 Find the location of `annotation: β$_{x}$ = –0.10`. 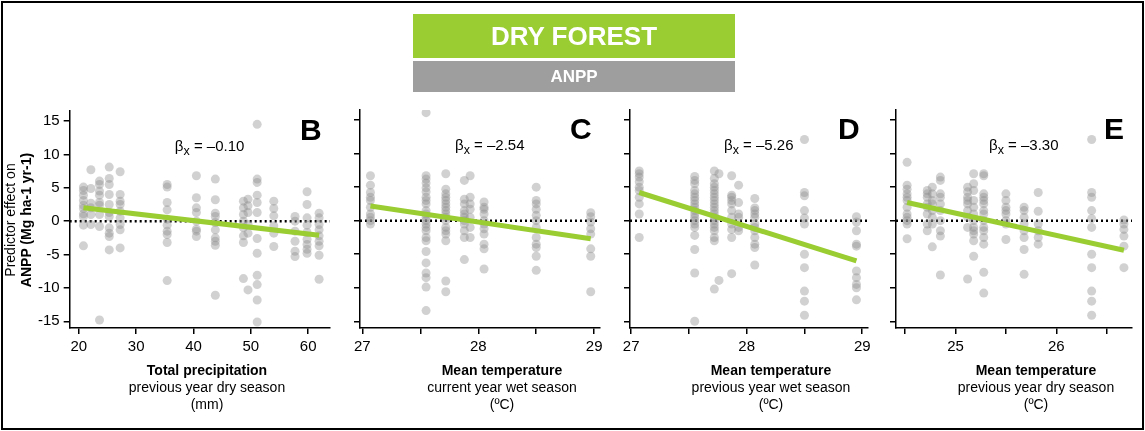

annotation: β$_{x}$ = –0.10 is located at coordinates (209, 148).